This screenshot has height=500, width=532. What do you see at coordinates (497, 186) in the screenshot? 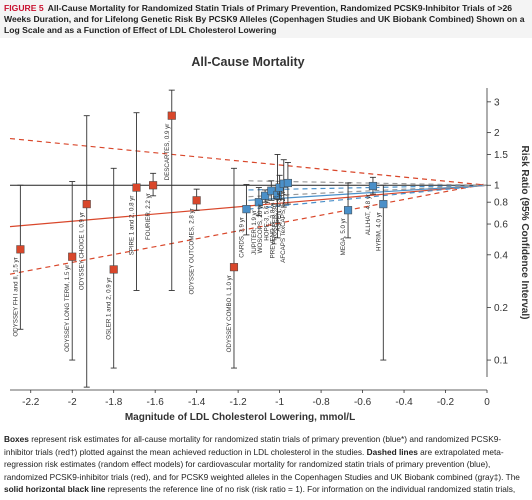
I see `y-tick-label: 1` at bounding box center [497, 186].